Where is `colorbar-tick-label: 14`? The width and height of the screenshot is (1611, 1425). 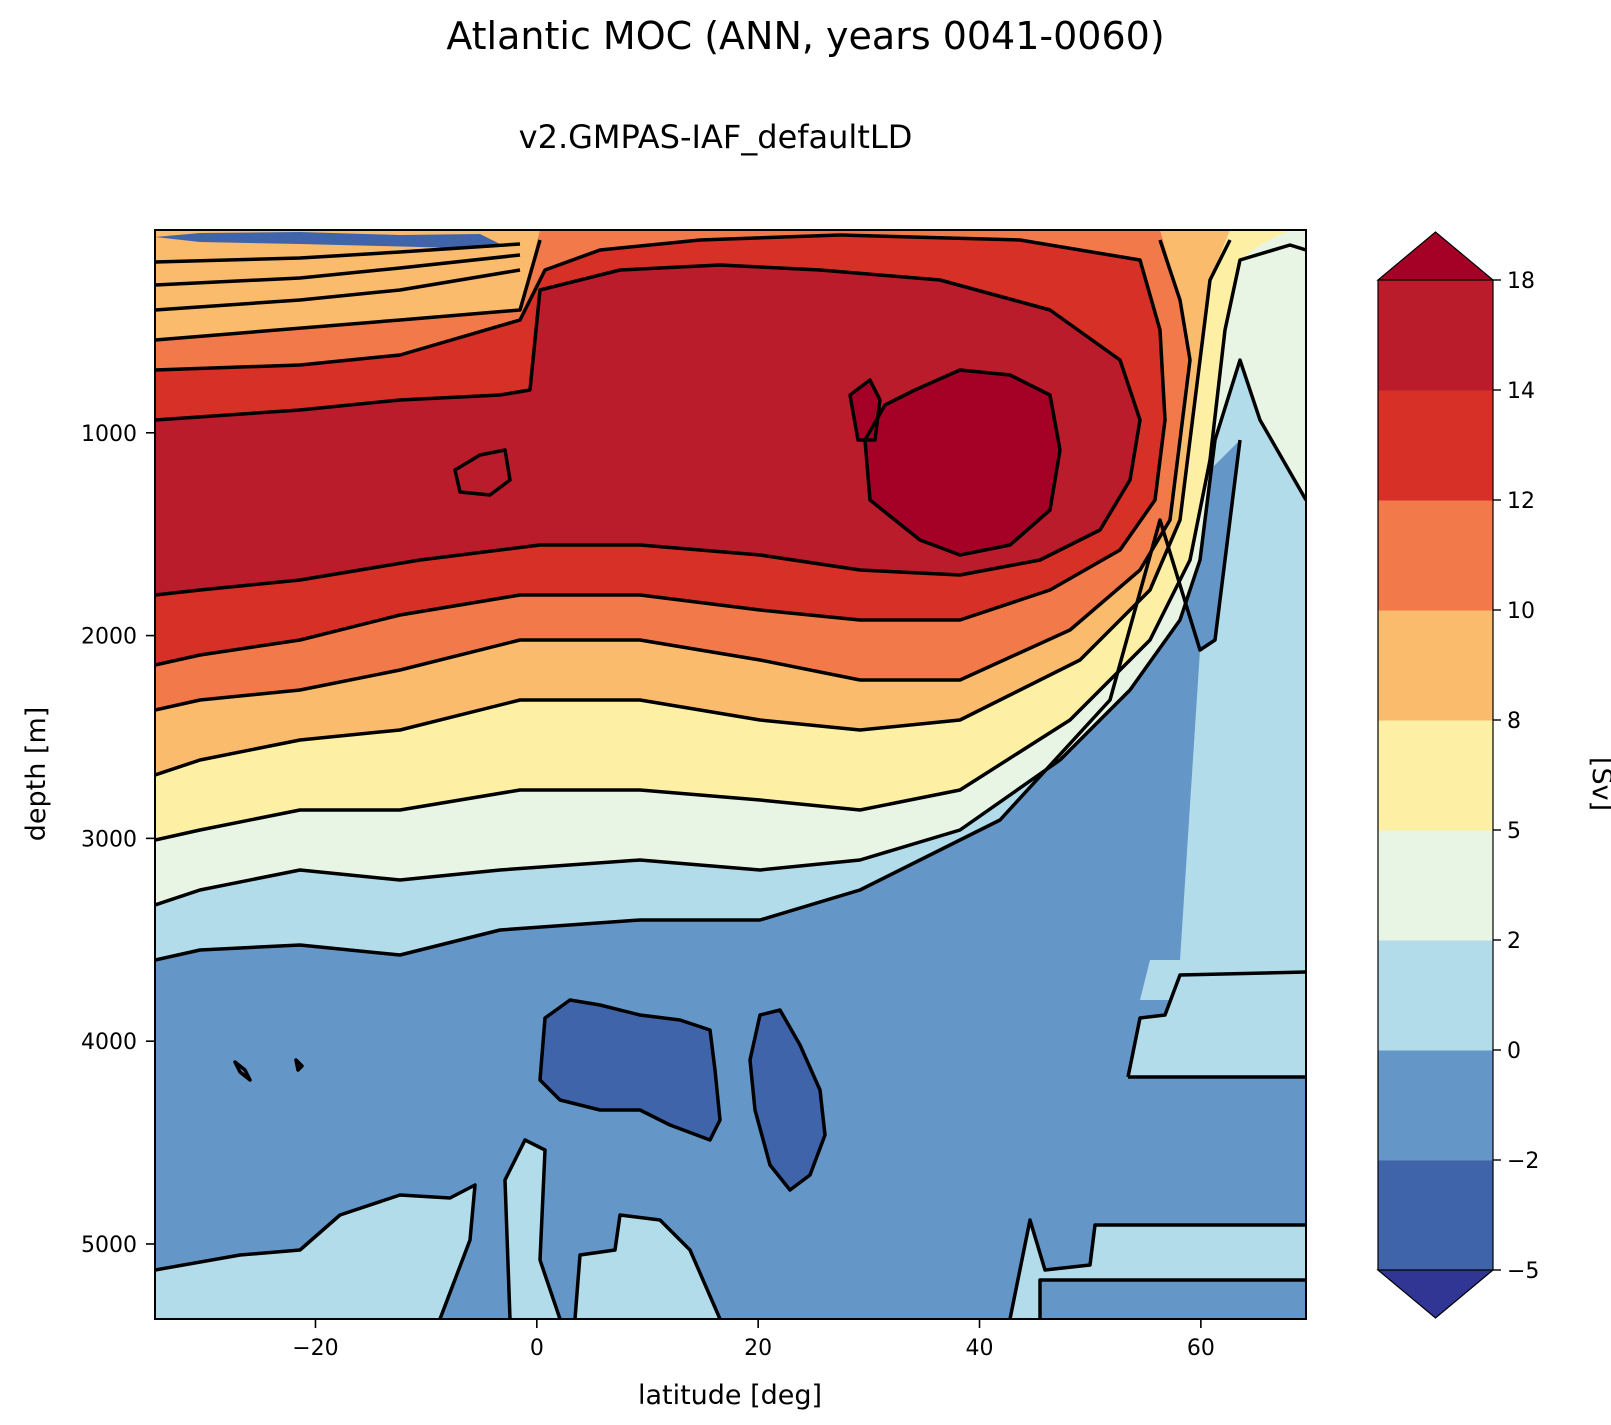 colorbar-tick-label: 14 is located at coordinates (1521, 391).